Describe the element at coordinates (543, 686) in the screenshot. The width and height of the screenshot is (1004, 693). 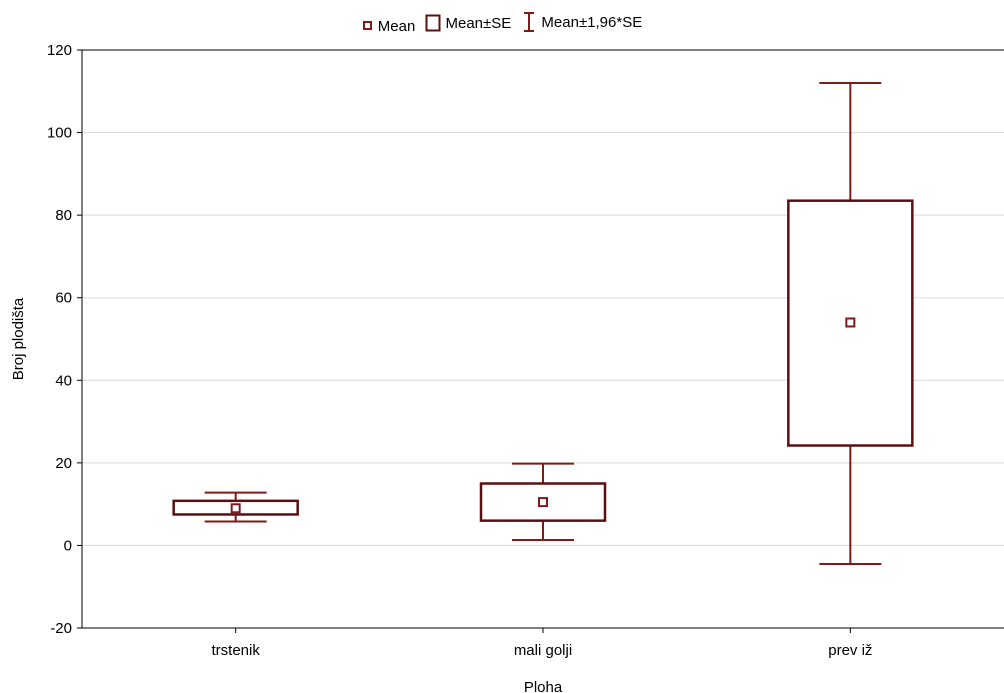
I see `x-axis-title: Ploha` at that location.